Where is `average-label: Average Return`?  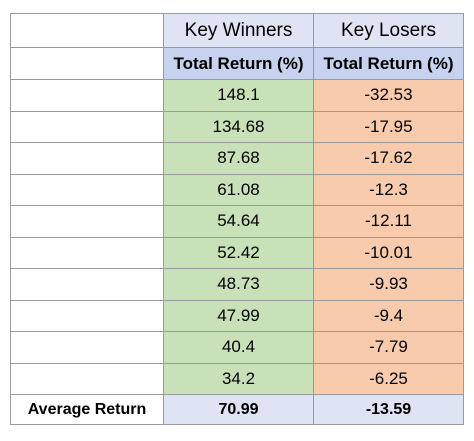
average-label: Average Return is located at coordinates (87, 409).